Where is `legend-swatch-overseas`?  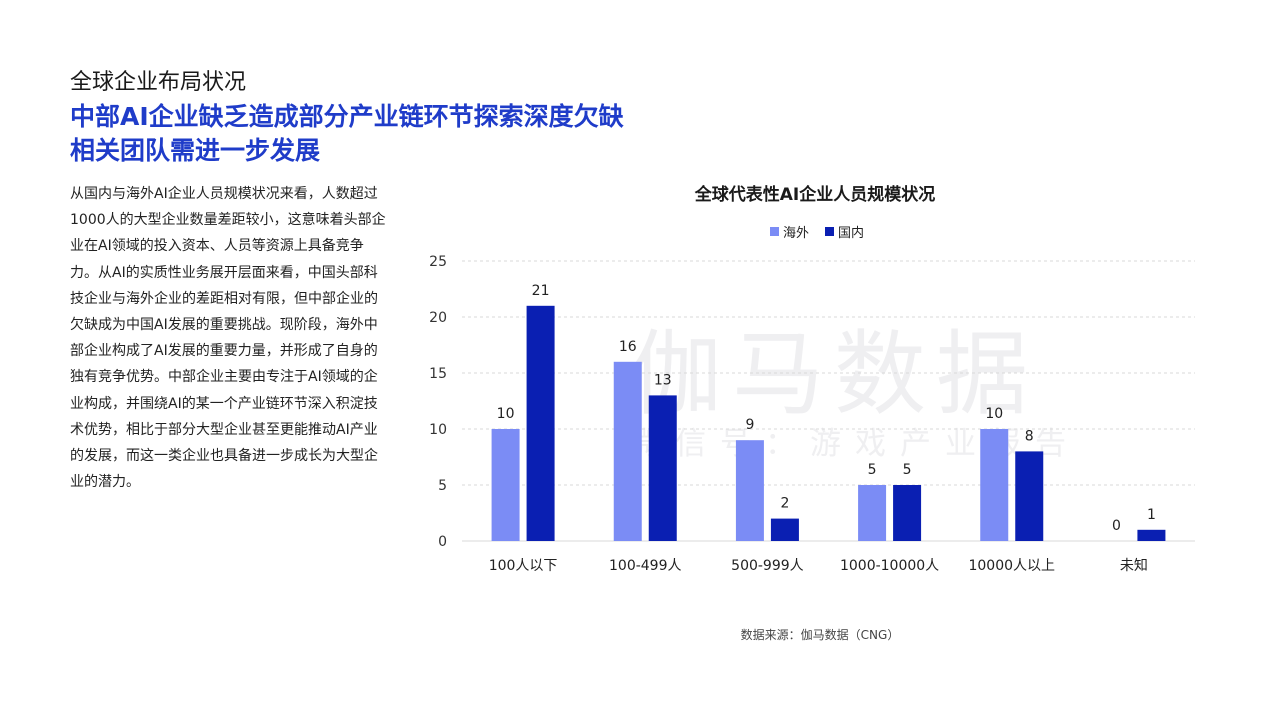 legend-swatch-overseas is located at coordinates (774, 231).